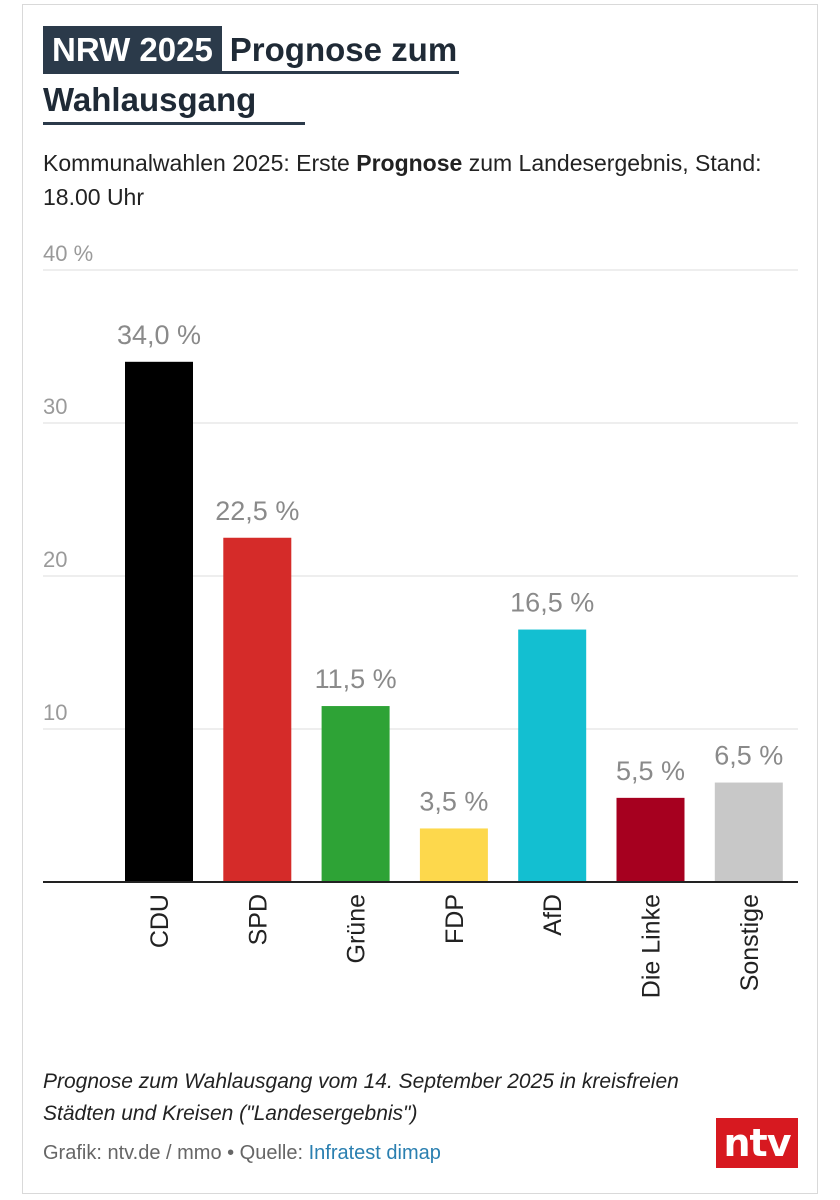  What do you see at coordinates (650, 771) in the screenshot?
I see `data-label: 5,5 %` at bounding box center [650, 771].